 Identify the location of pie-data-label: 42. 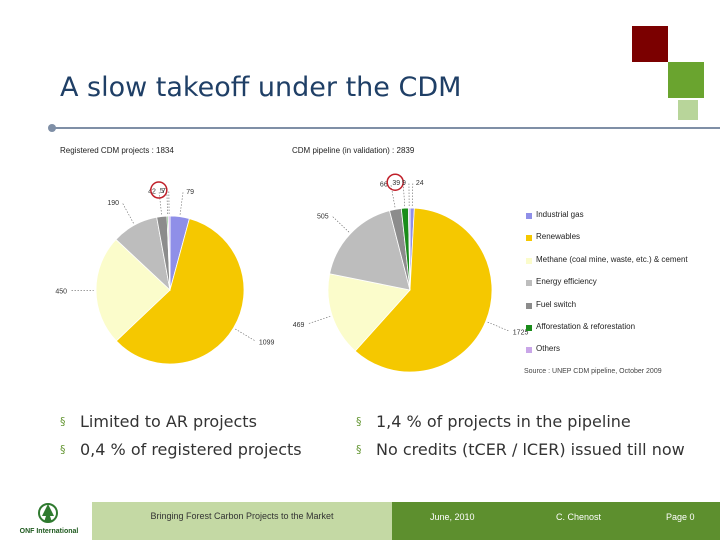
(152, 192).